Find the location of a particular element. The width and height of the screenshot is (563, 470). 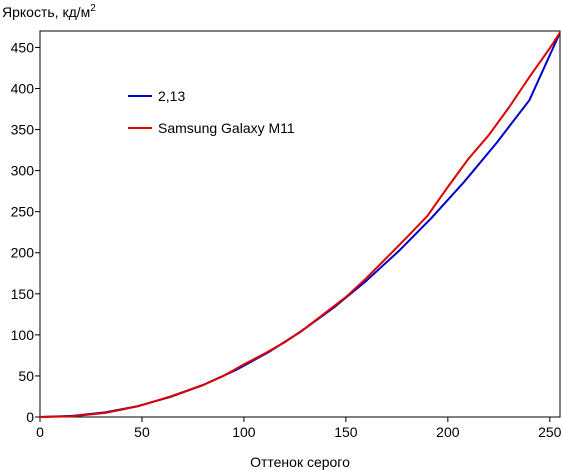

y-tick-label-3: 150 is located at coordinates (23, 294).